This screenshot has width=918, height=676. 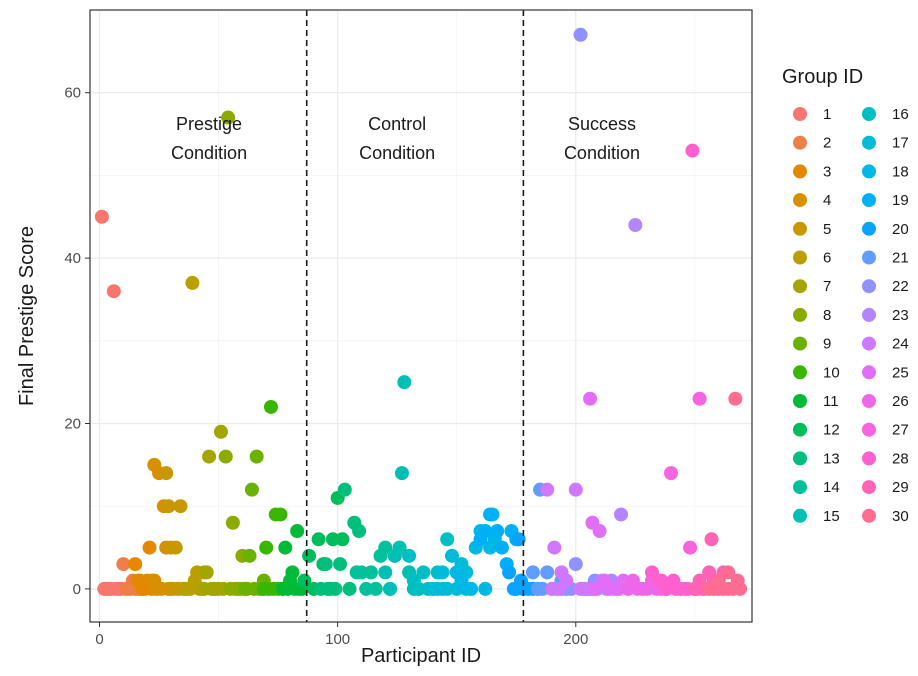 I want to click on legend-label: 25, so click(x=900, y=372).